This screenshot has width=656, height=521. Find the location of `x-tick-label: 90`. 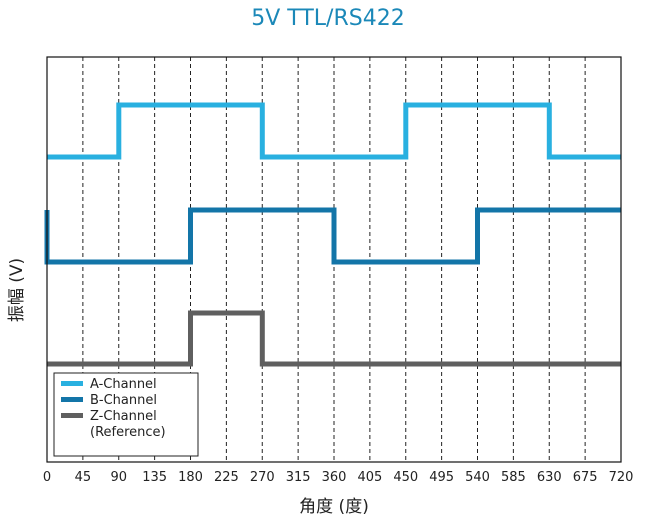

x-tick-label: 90 is located at coordinates (118, 477).